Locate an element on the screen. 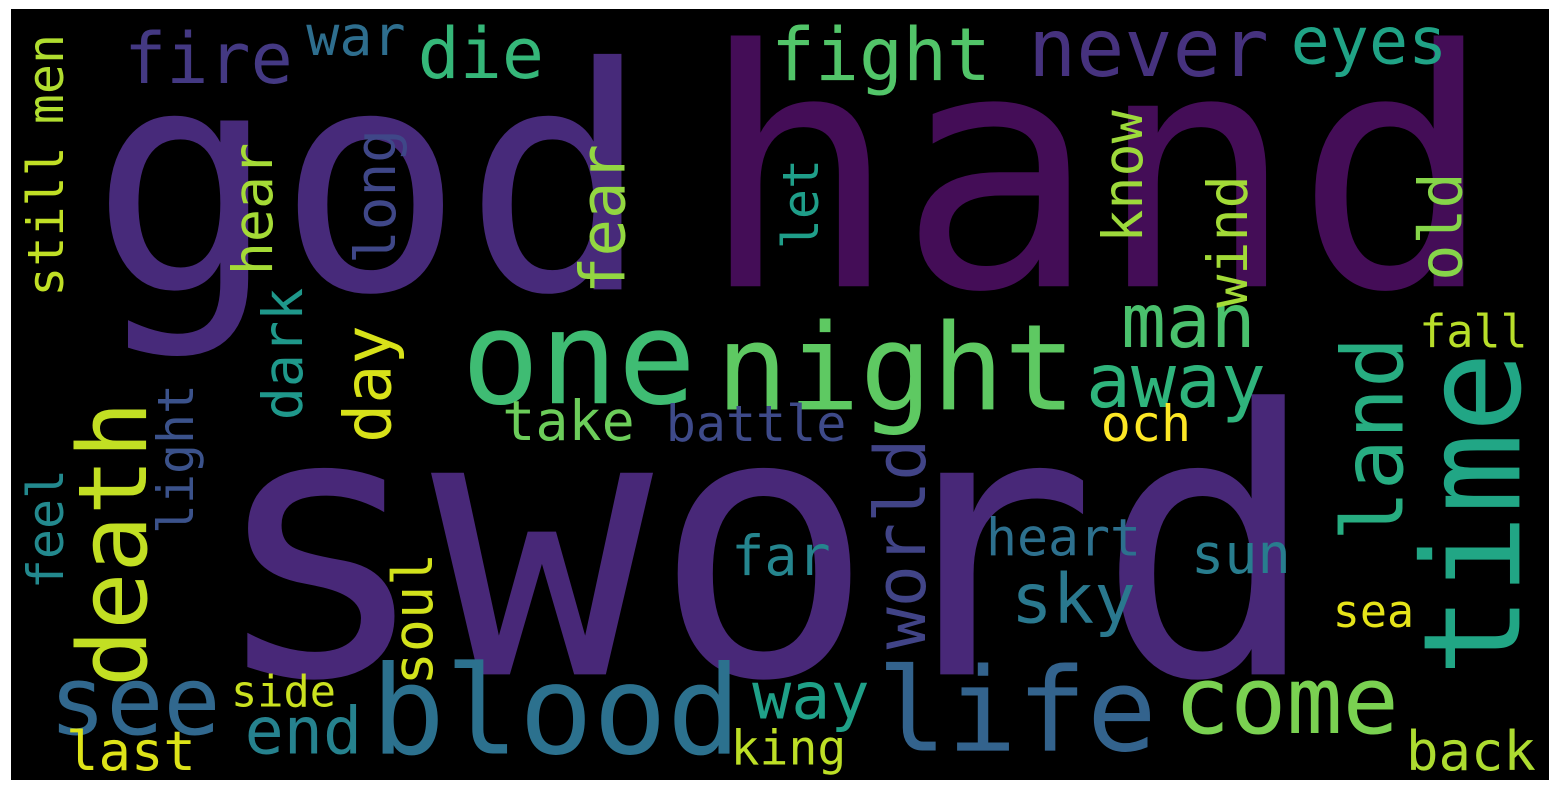  word-blood: blood is located at coordinates (556, 709).